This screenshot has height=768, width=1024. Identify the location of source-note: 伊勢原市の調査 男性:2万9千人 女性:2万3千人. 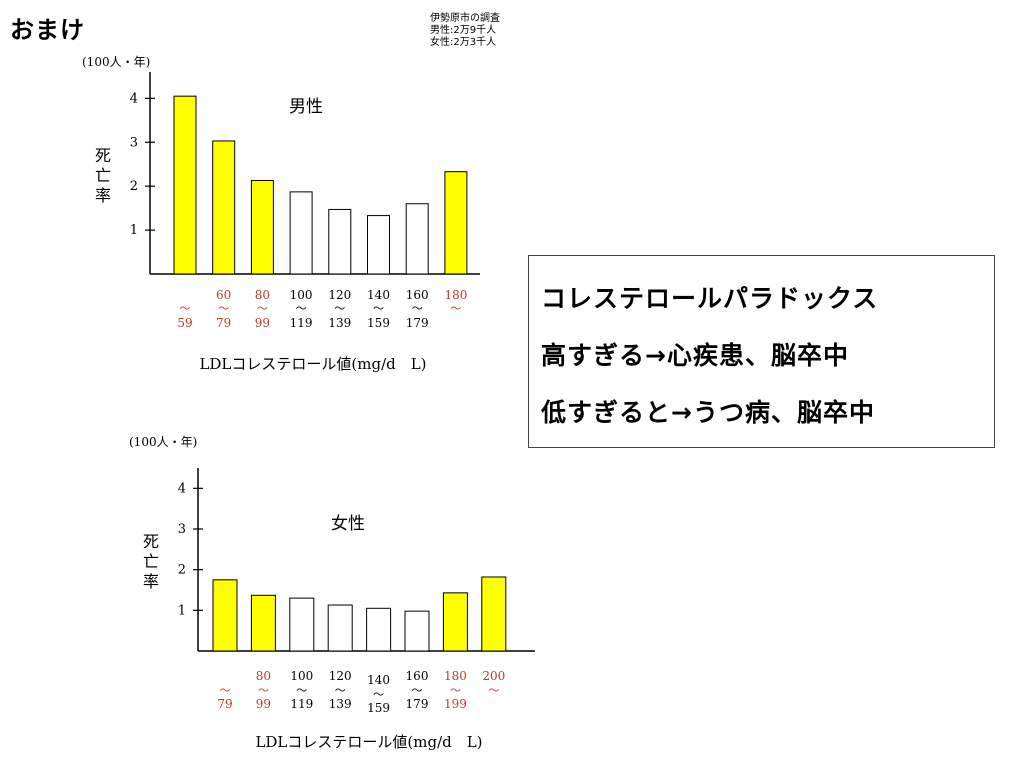
(465, 31).